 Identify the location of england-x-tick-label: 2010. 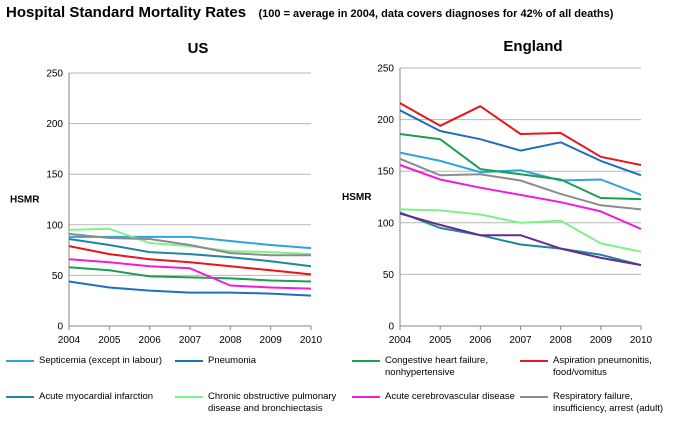
(641, 340).